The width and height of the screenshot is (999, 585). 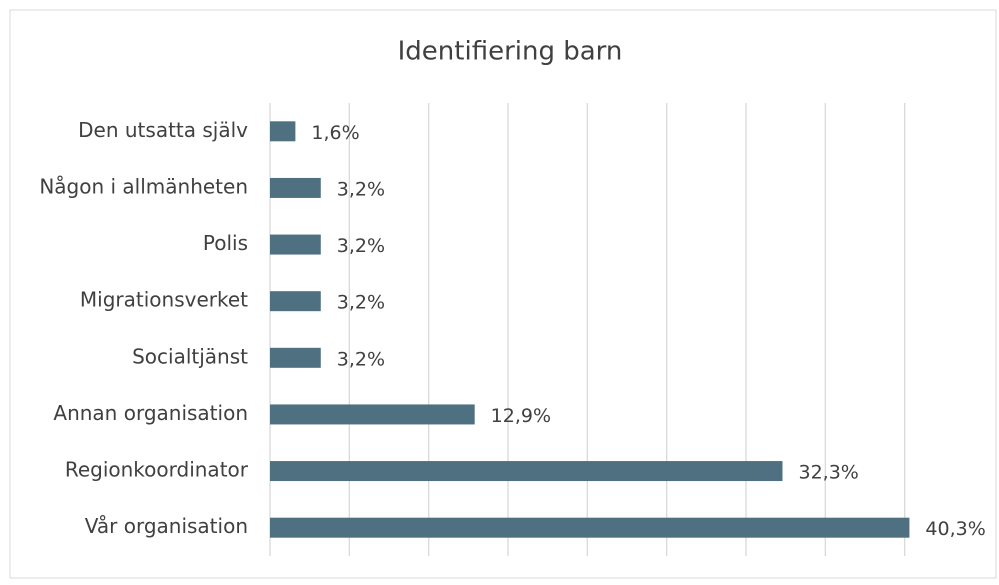 I want to click on y-tick-label: Den utsatta själv, so click(x=163, y=130).